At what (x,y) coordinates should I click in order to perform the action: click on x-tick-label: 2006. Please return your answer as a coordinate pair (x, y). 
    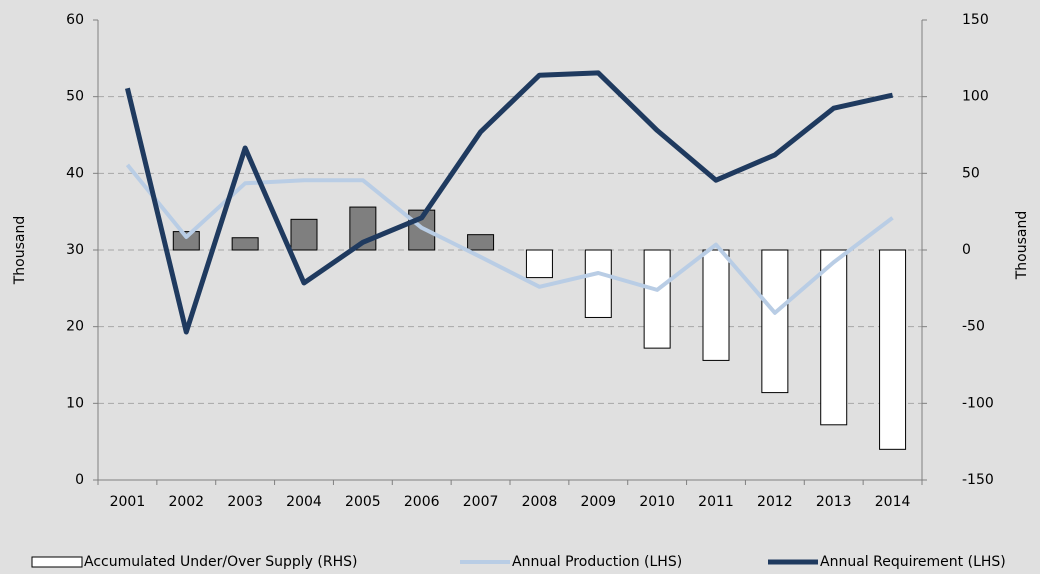
    Looking at the image, I should click on (422, 502).